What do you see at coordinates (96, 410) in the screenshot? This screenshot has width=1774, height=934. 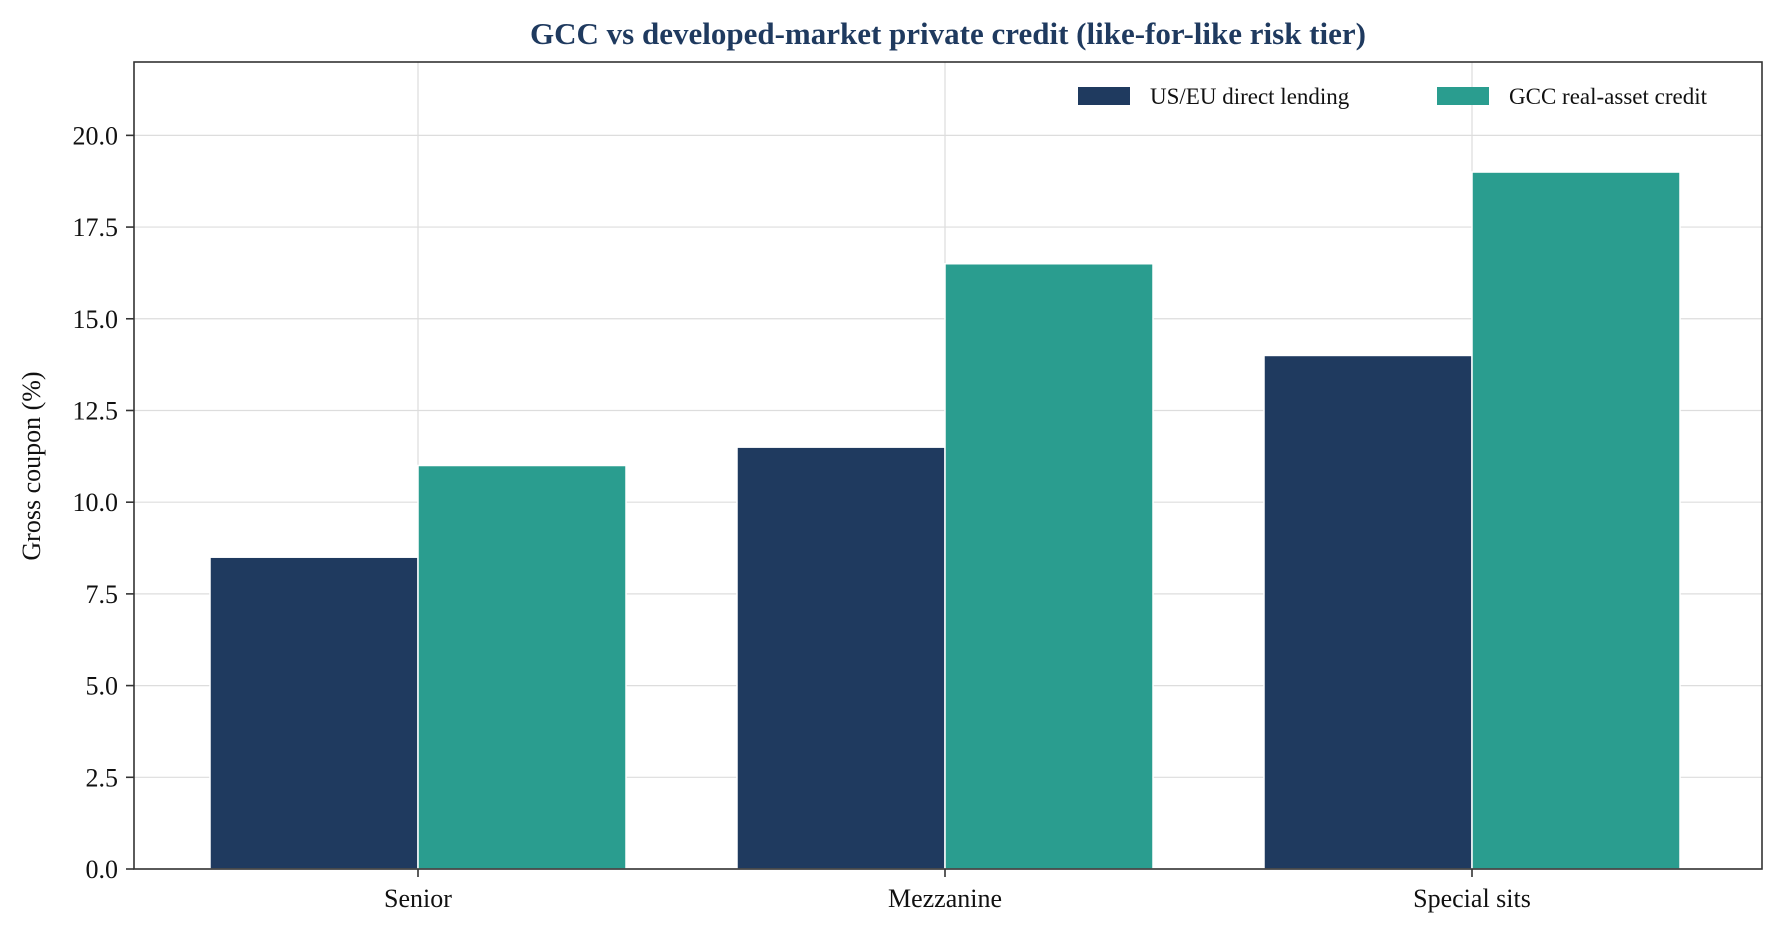 I see `y-tick-label: 12.5` at bounding box center [96, 410].